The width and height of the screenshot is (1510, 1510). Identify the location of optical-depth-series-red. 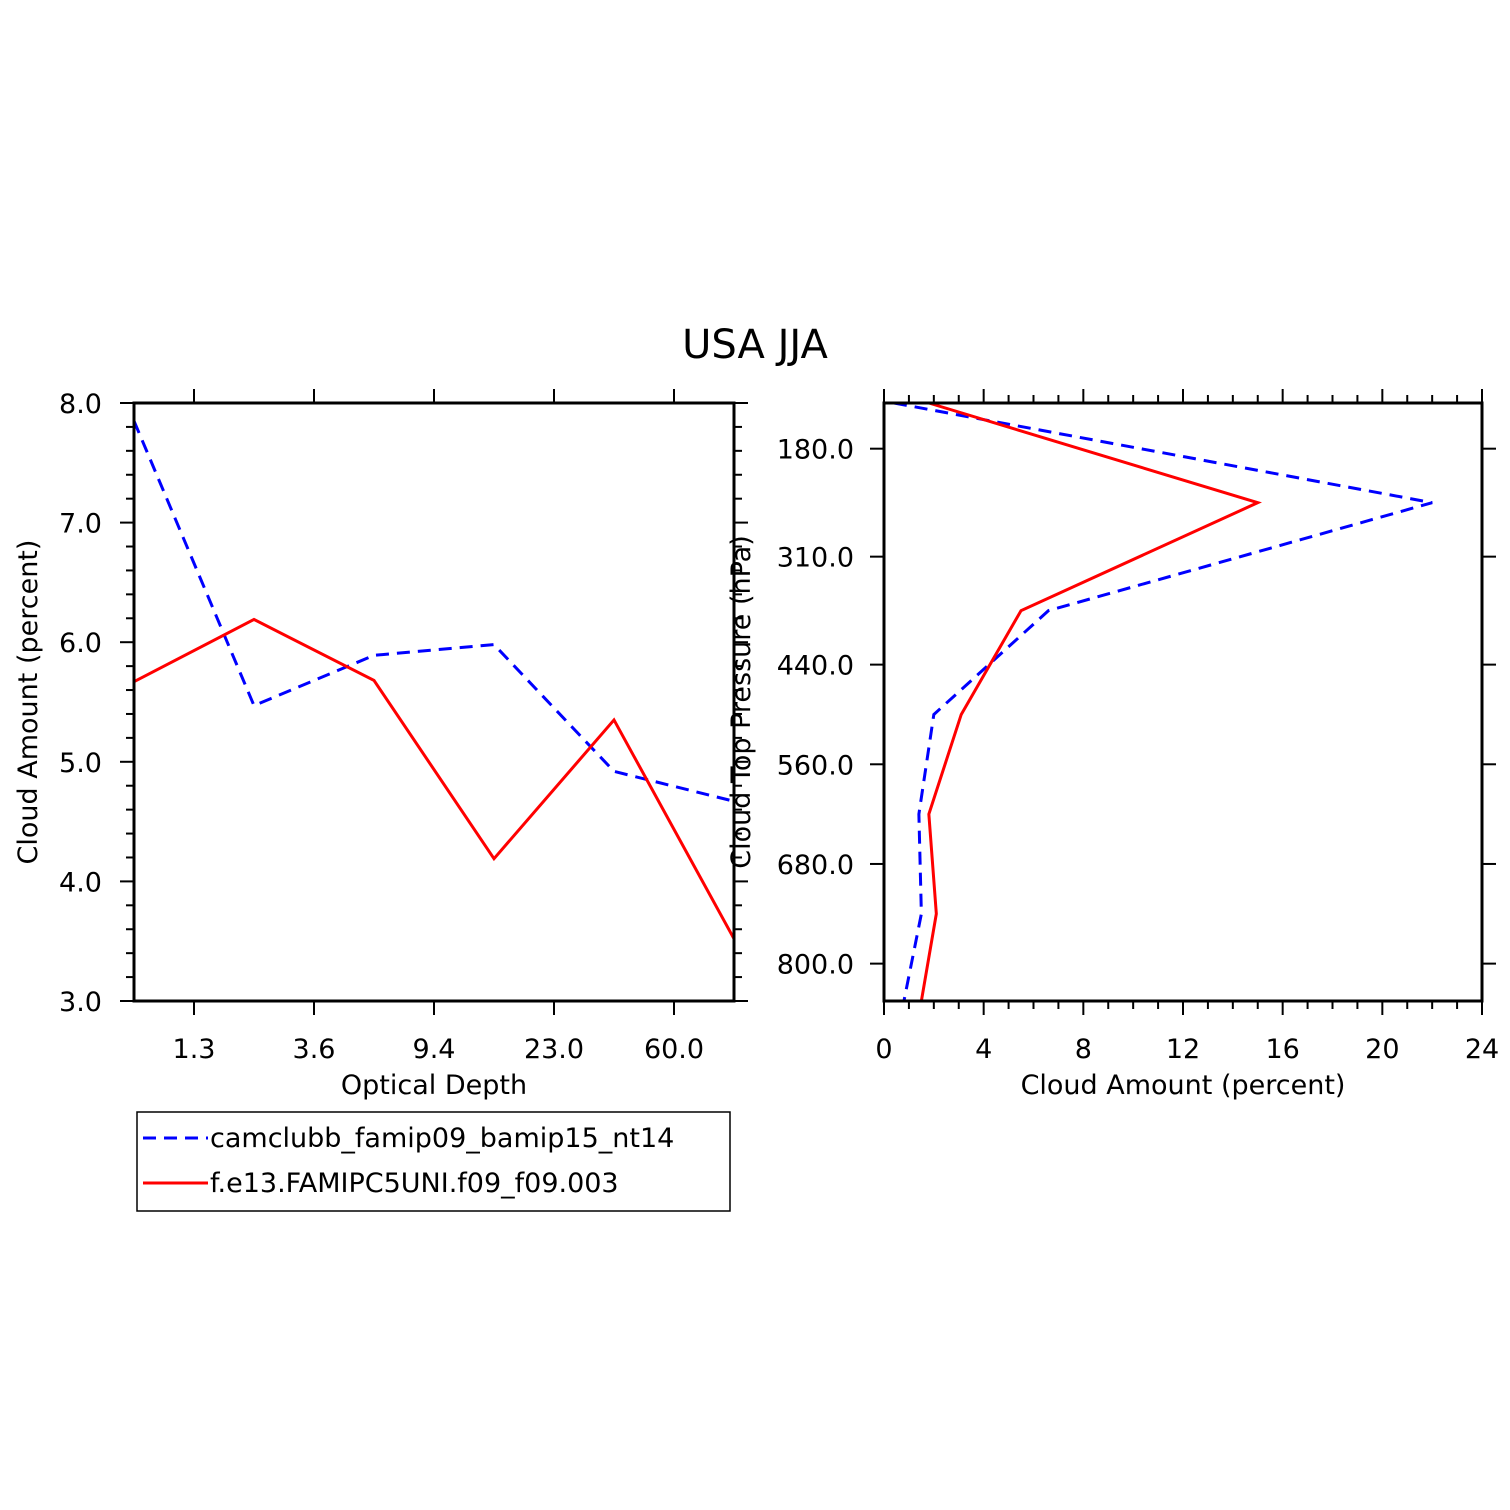
(434, 778).